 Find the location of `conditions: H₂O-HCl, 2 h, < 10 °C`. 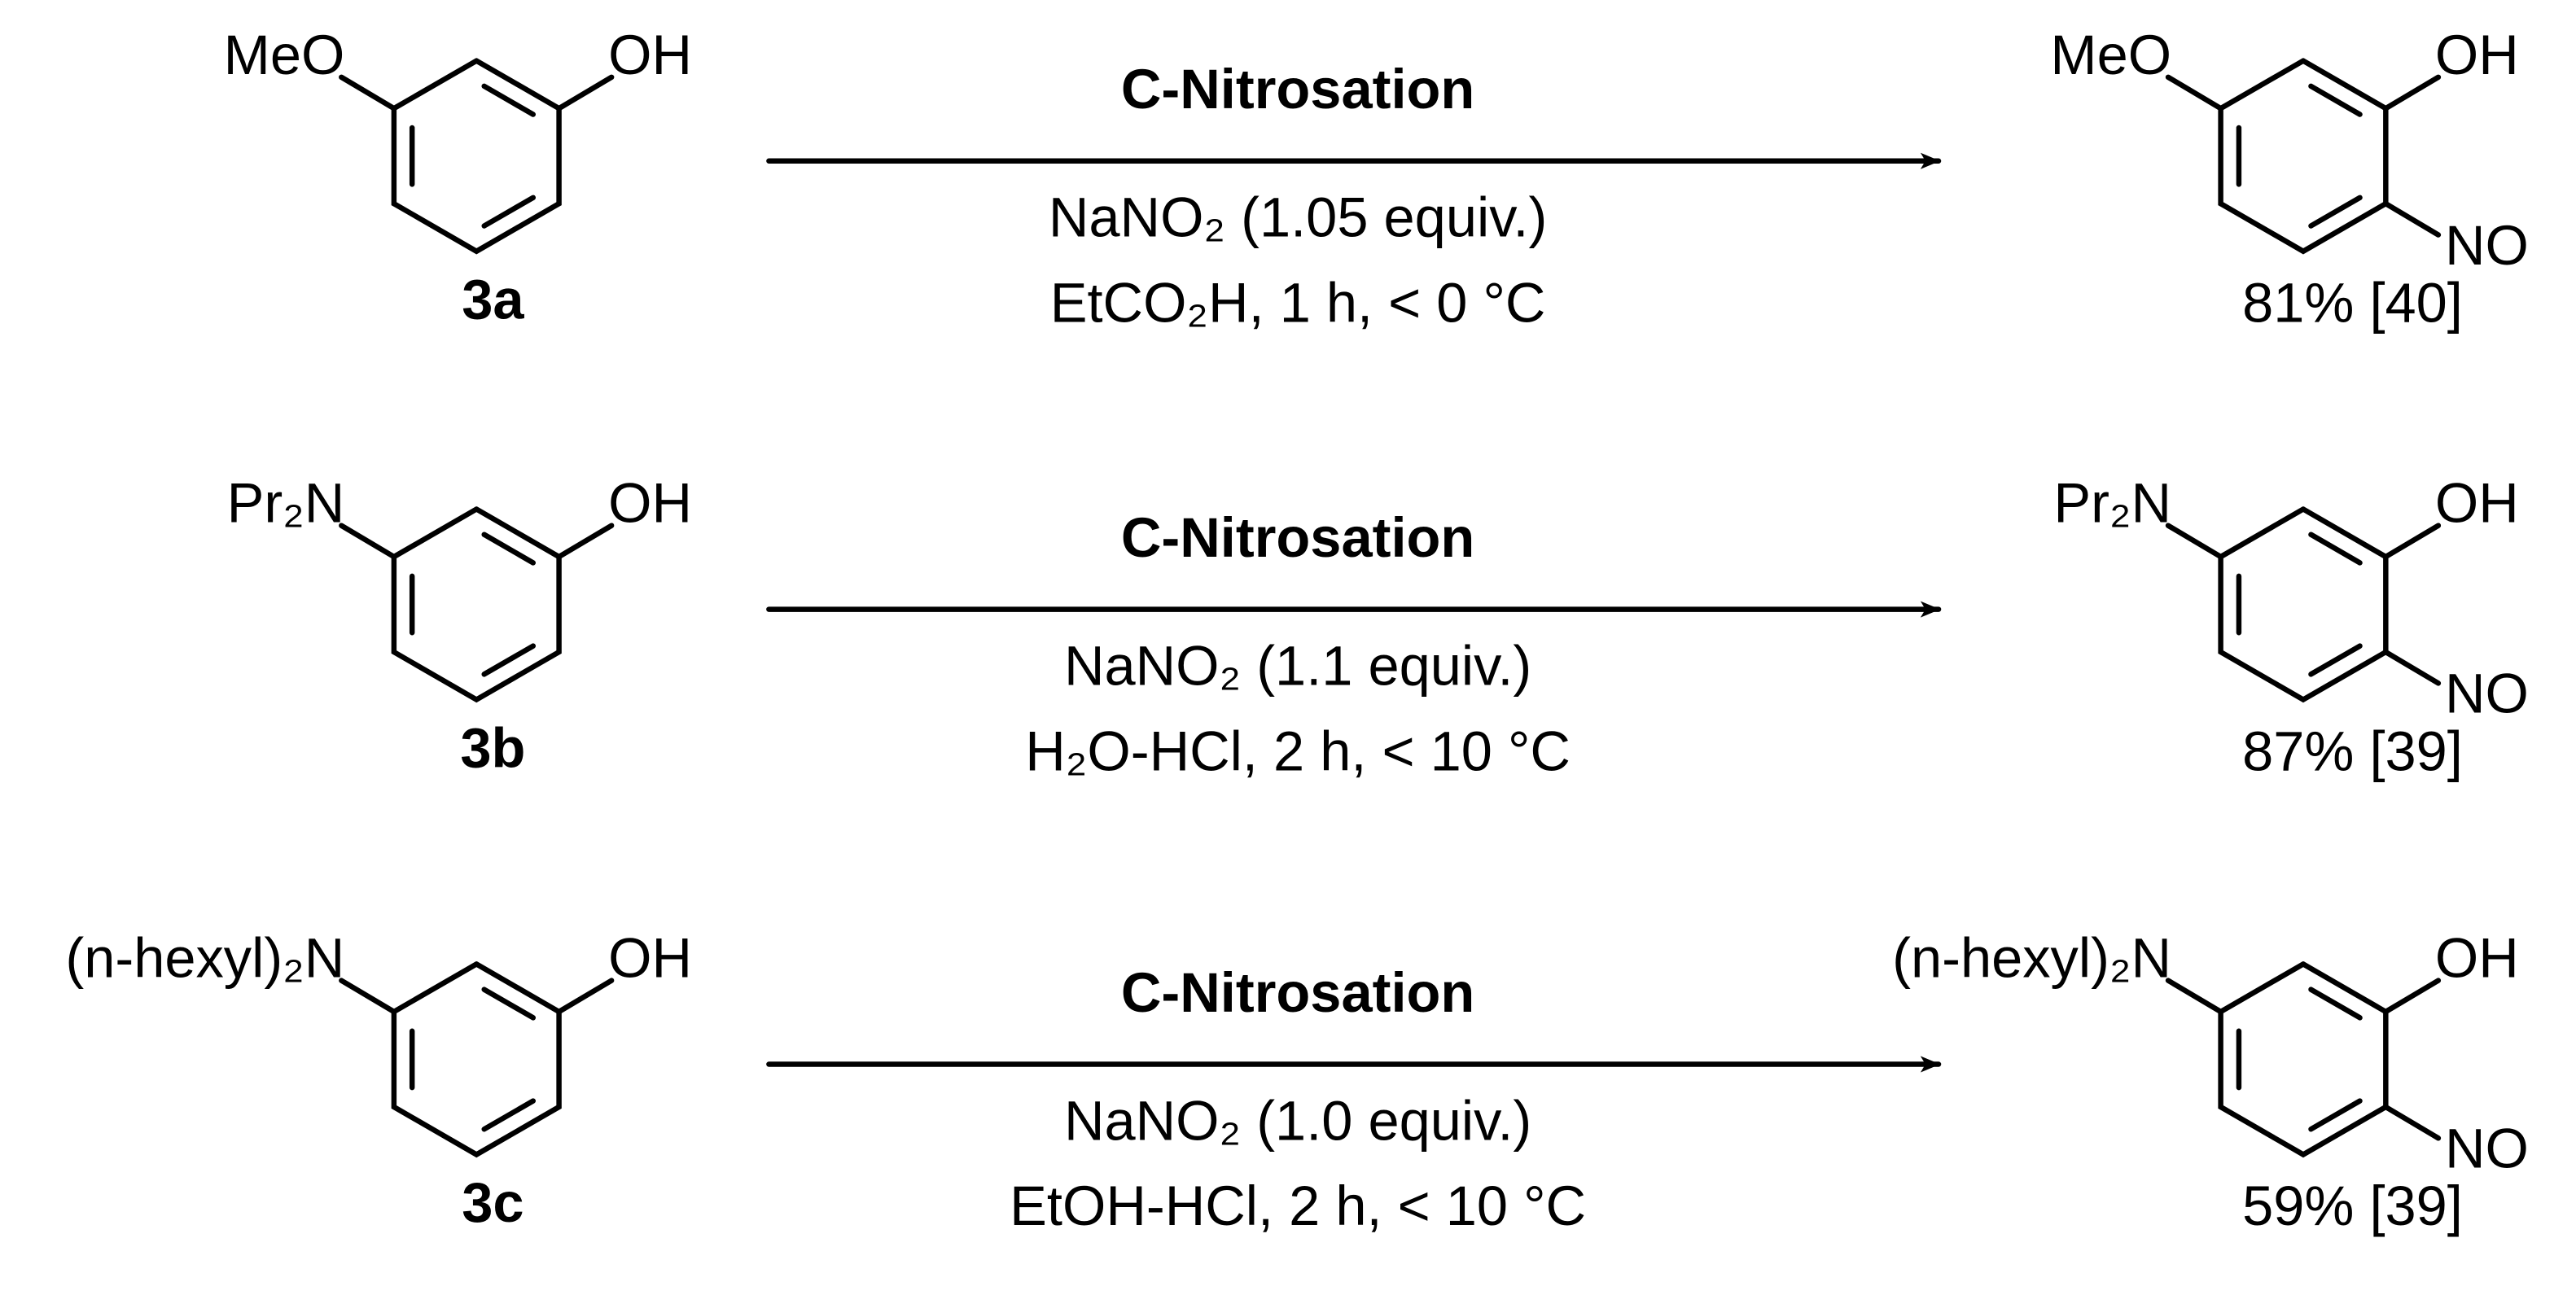

conditions: H₂O-HCl, 2 h, < 10 °C is located at coordinates (1298, 751).